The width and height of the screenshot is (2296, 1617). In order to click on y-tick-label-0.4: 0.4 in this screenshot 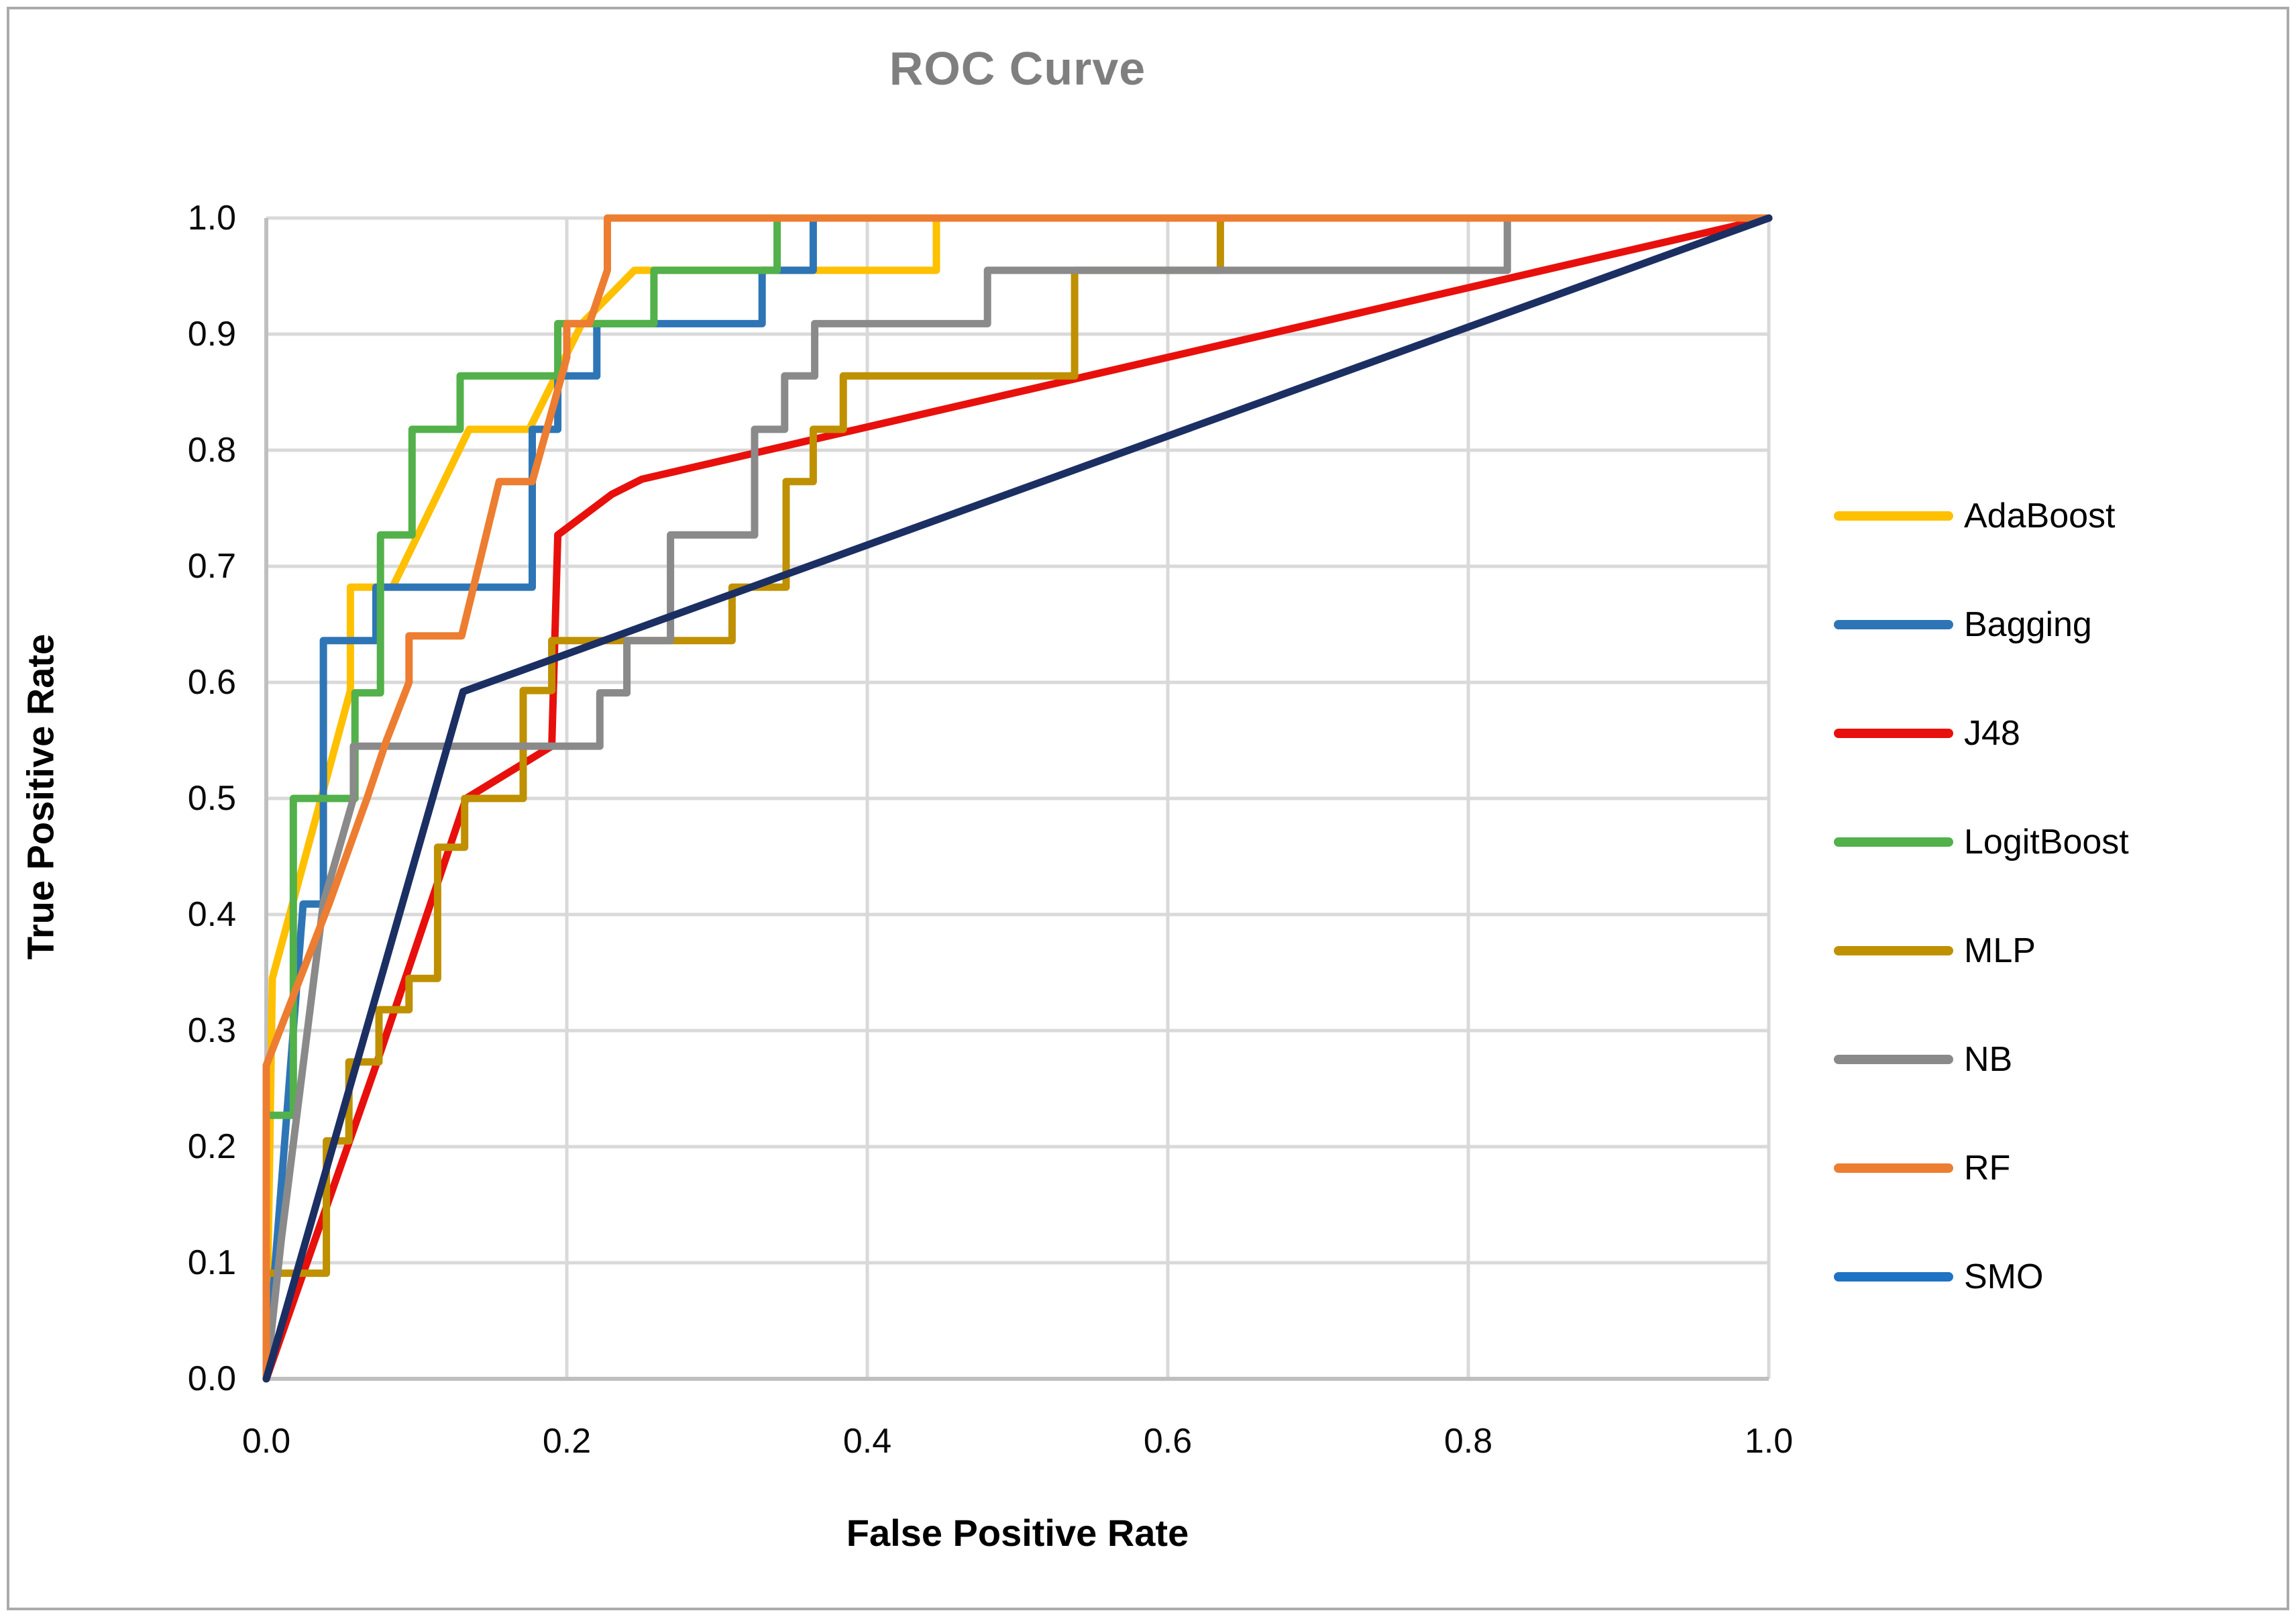, I will do `click(211, 914)`.